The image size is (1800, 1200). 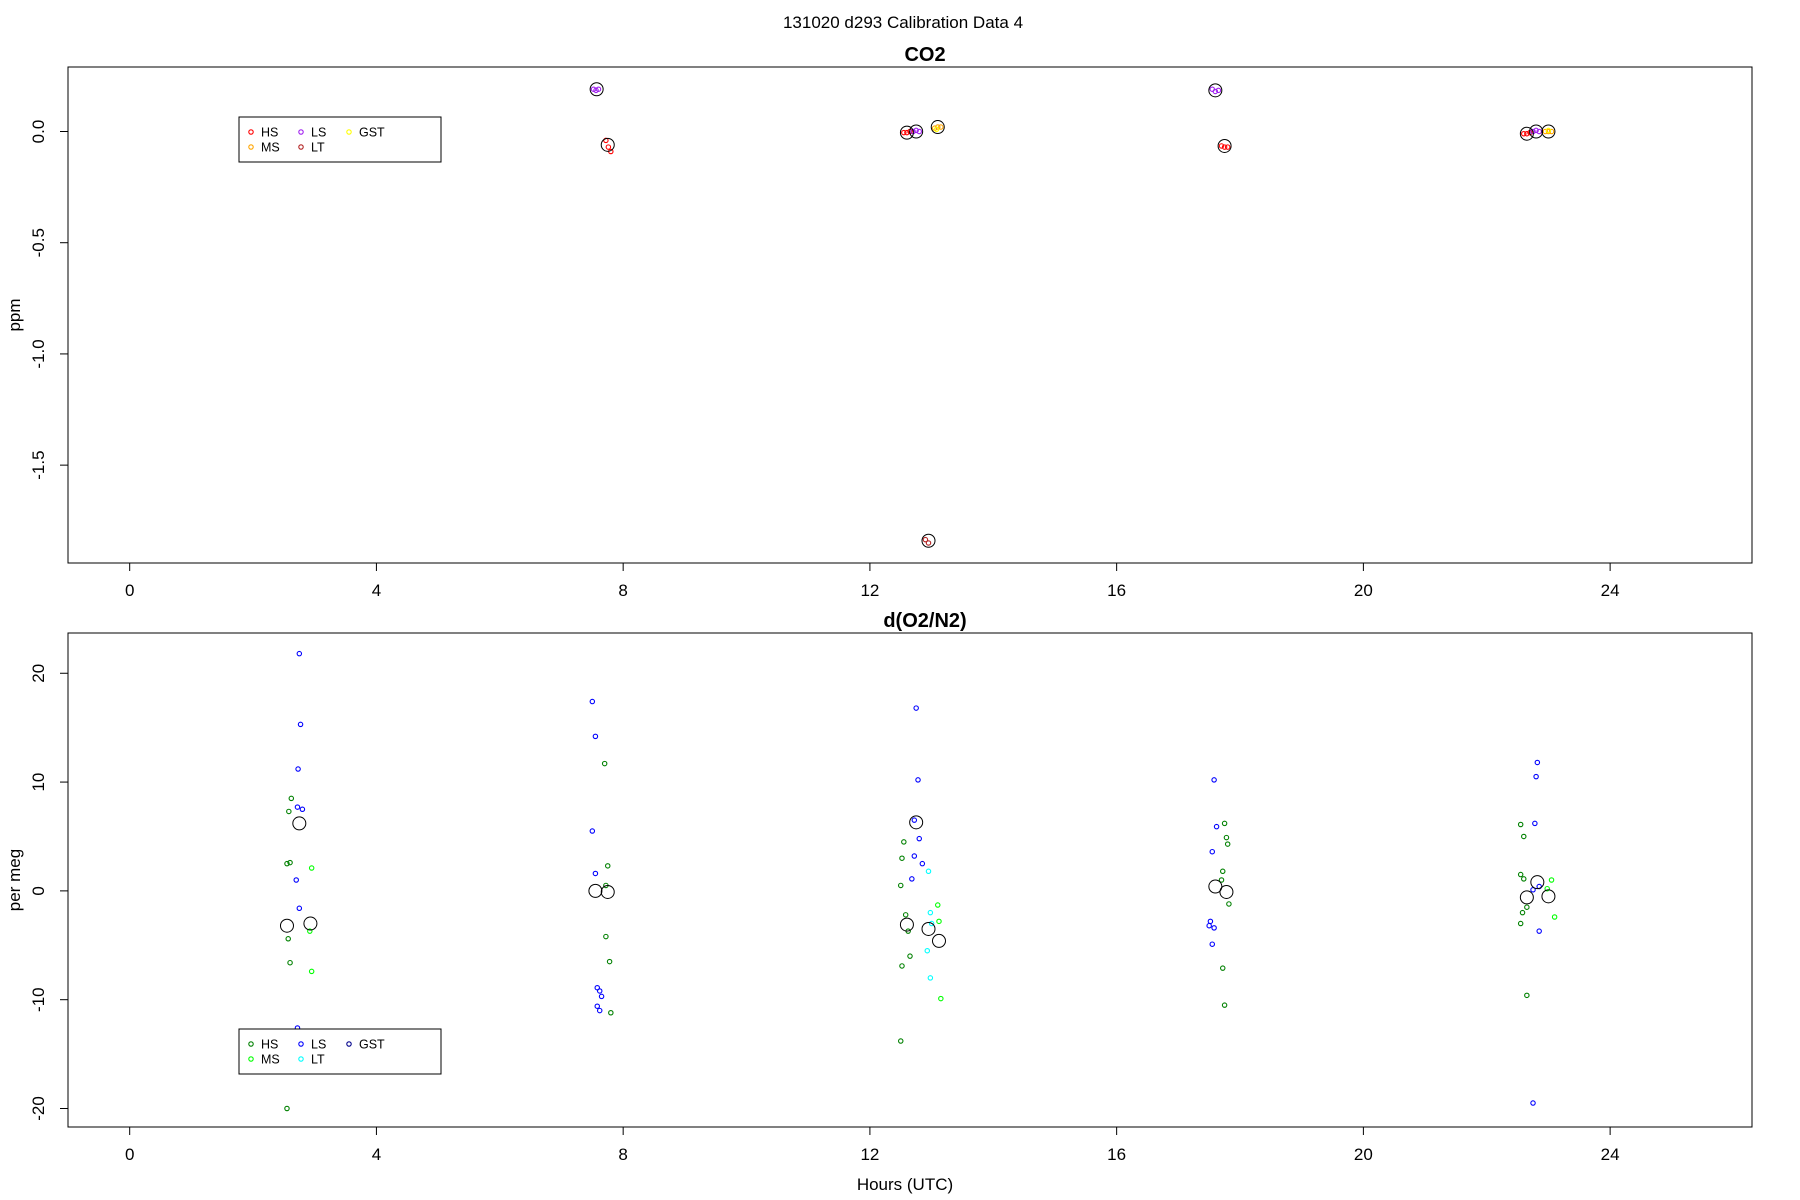 What do you see at coordinates (318, 1045) in the screenshot?
I see `o2n2-legend-label: LS` at bounding box center [318, 1045].